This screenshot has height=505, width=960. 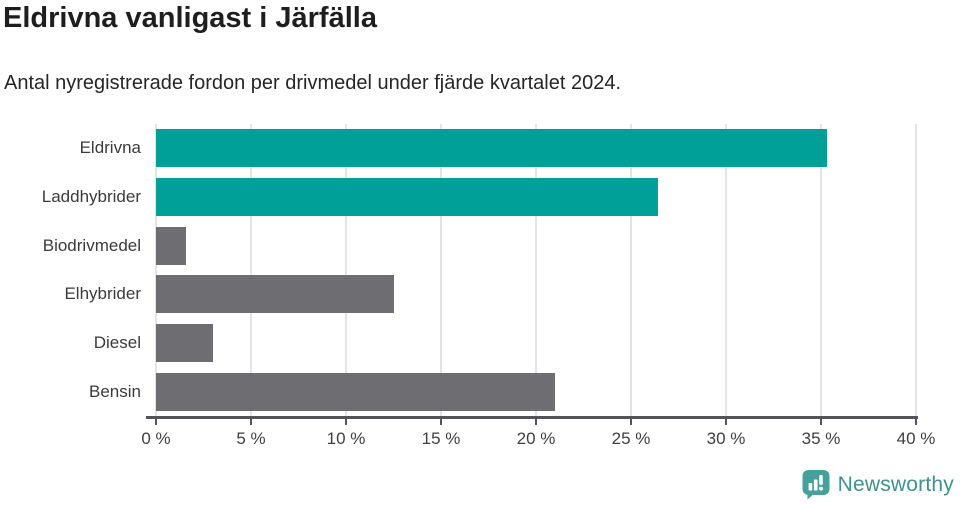 I want to click on x-axis-tick-label: 15 %, so click(x=441, y=438).